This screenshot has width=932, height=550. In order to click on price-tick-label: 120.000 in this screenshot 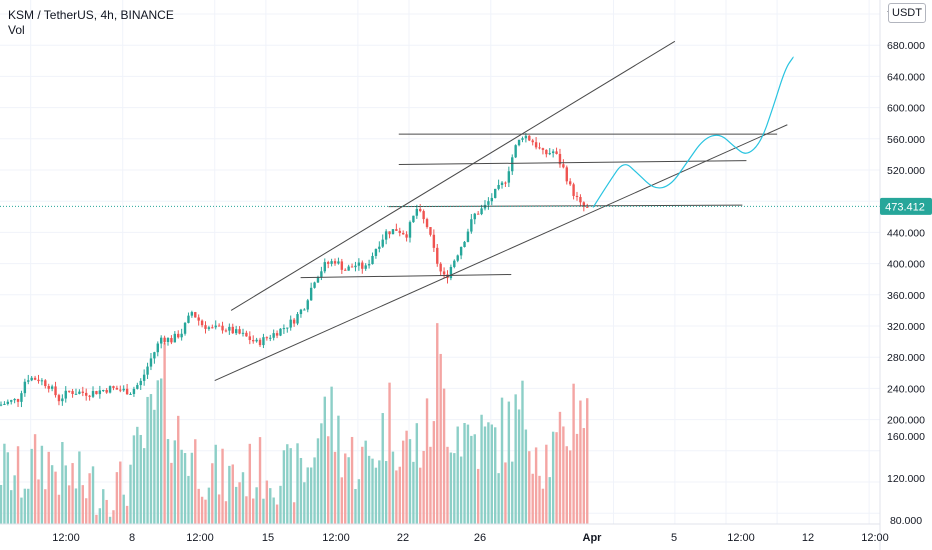, I will do `click(906, 479)`.